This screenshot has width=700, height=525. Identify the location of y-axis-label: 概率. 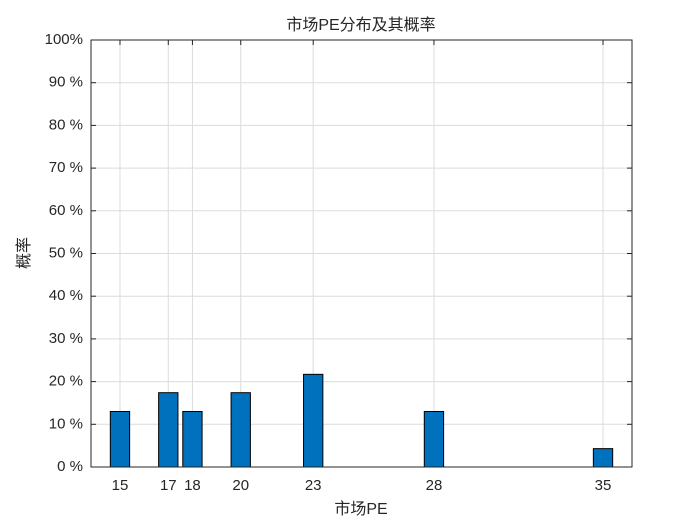
(24, 253).